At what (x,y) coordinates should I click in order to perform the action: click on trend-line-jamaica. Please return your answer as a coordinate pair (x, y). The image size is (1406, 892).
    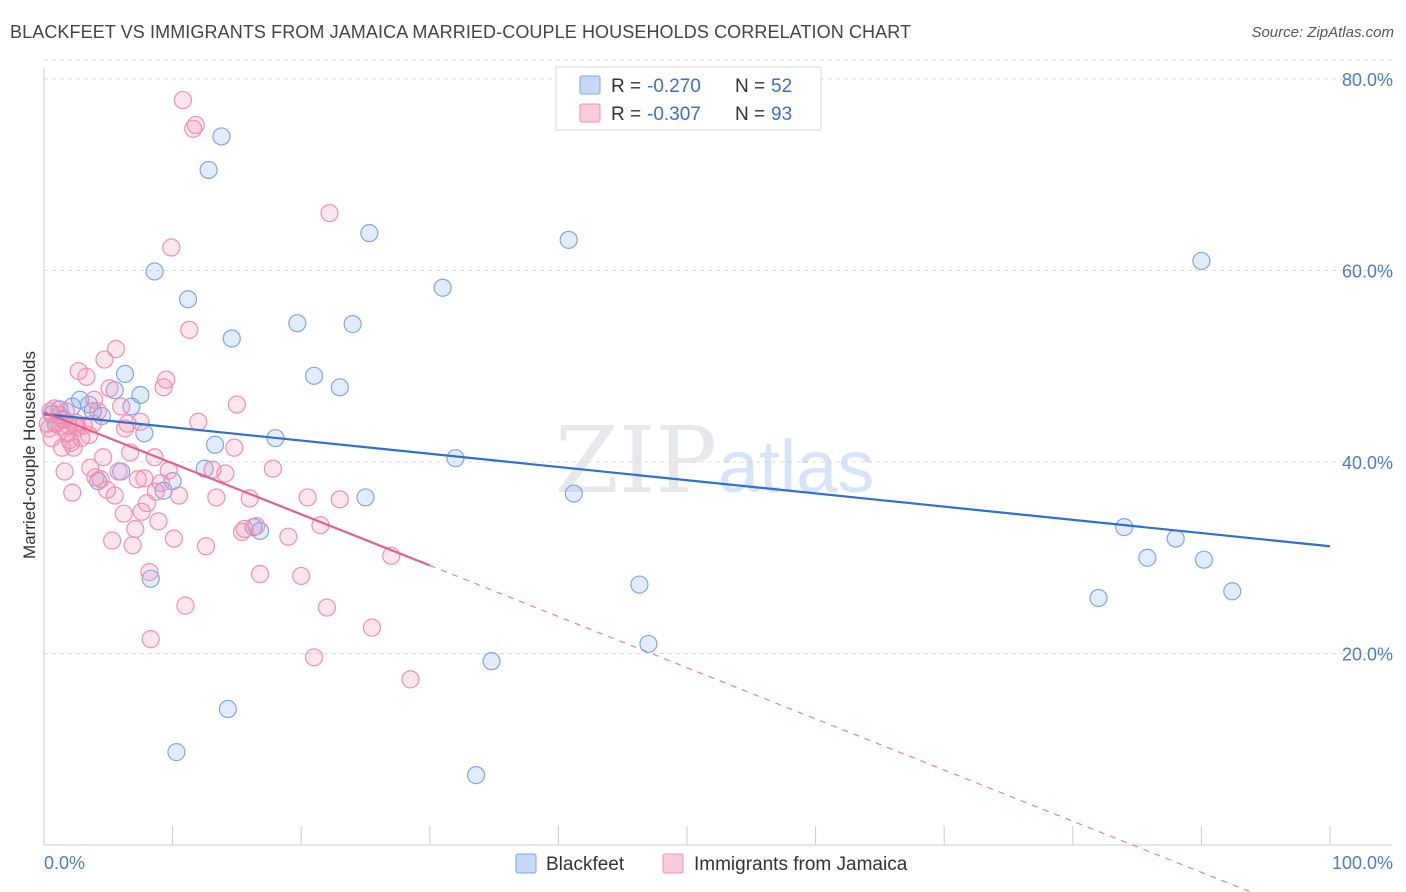
    Looking at the image, I should click on (237, 489).